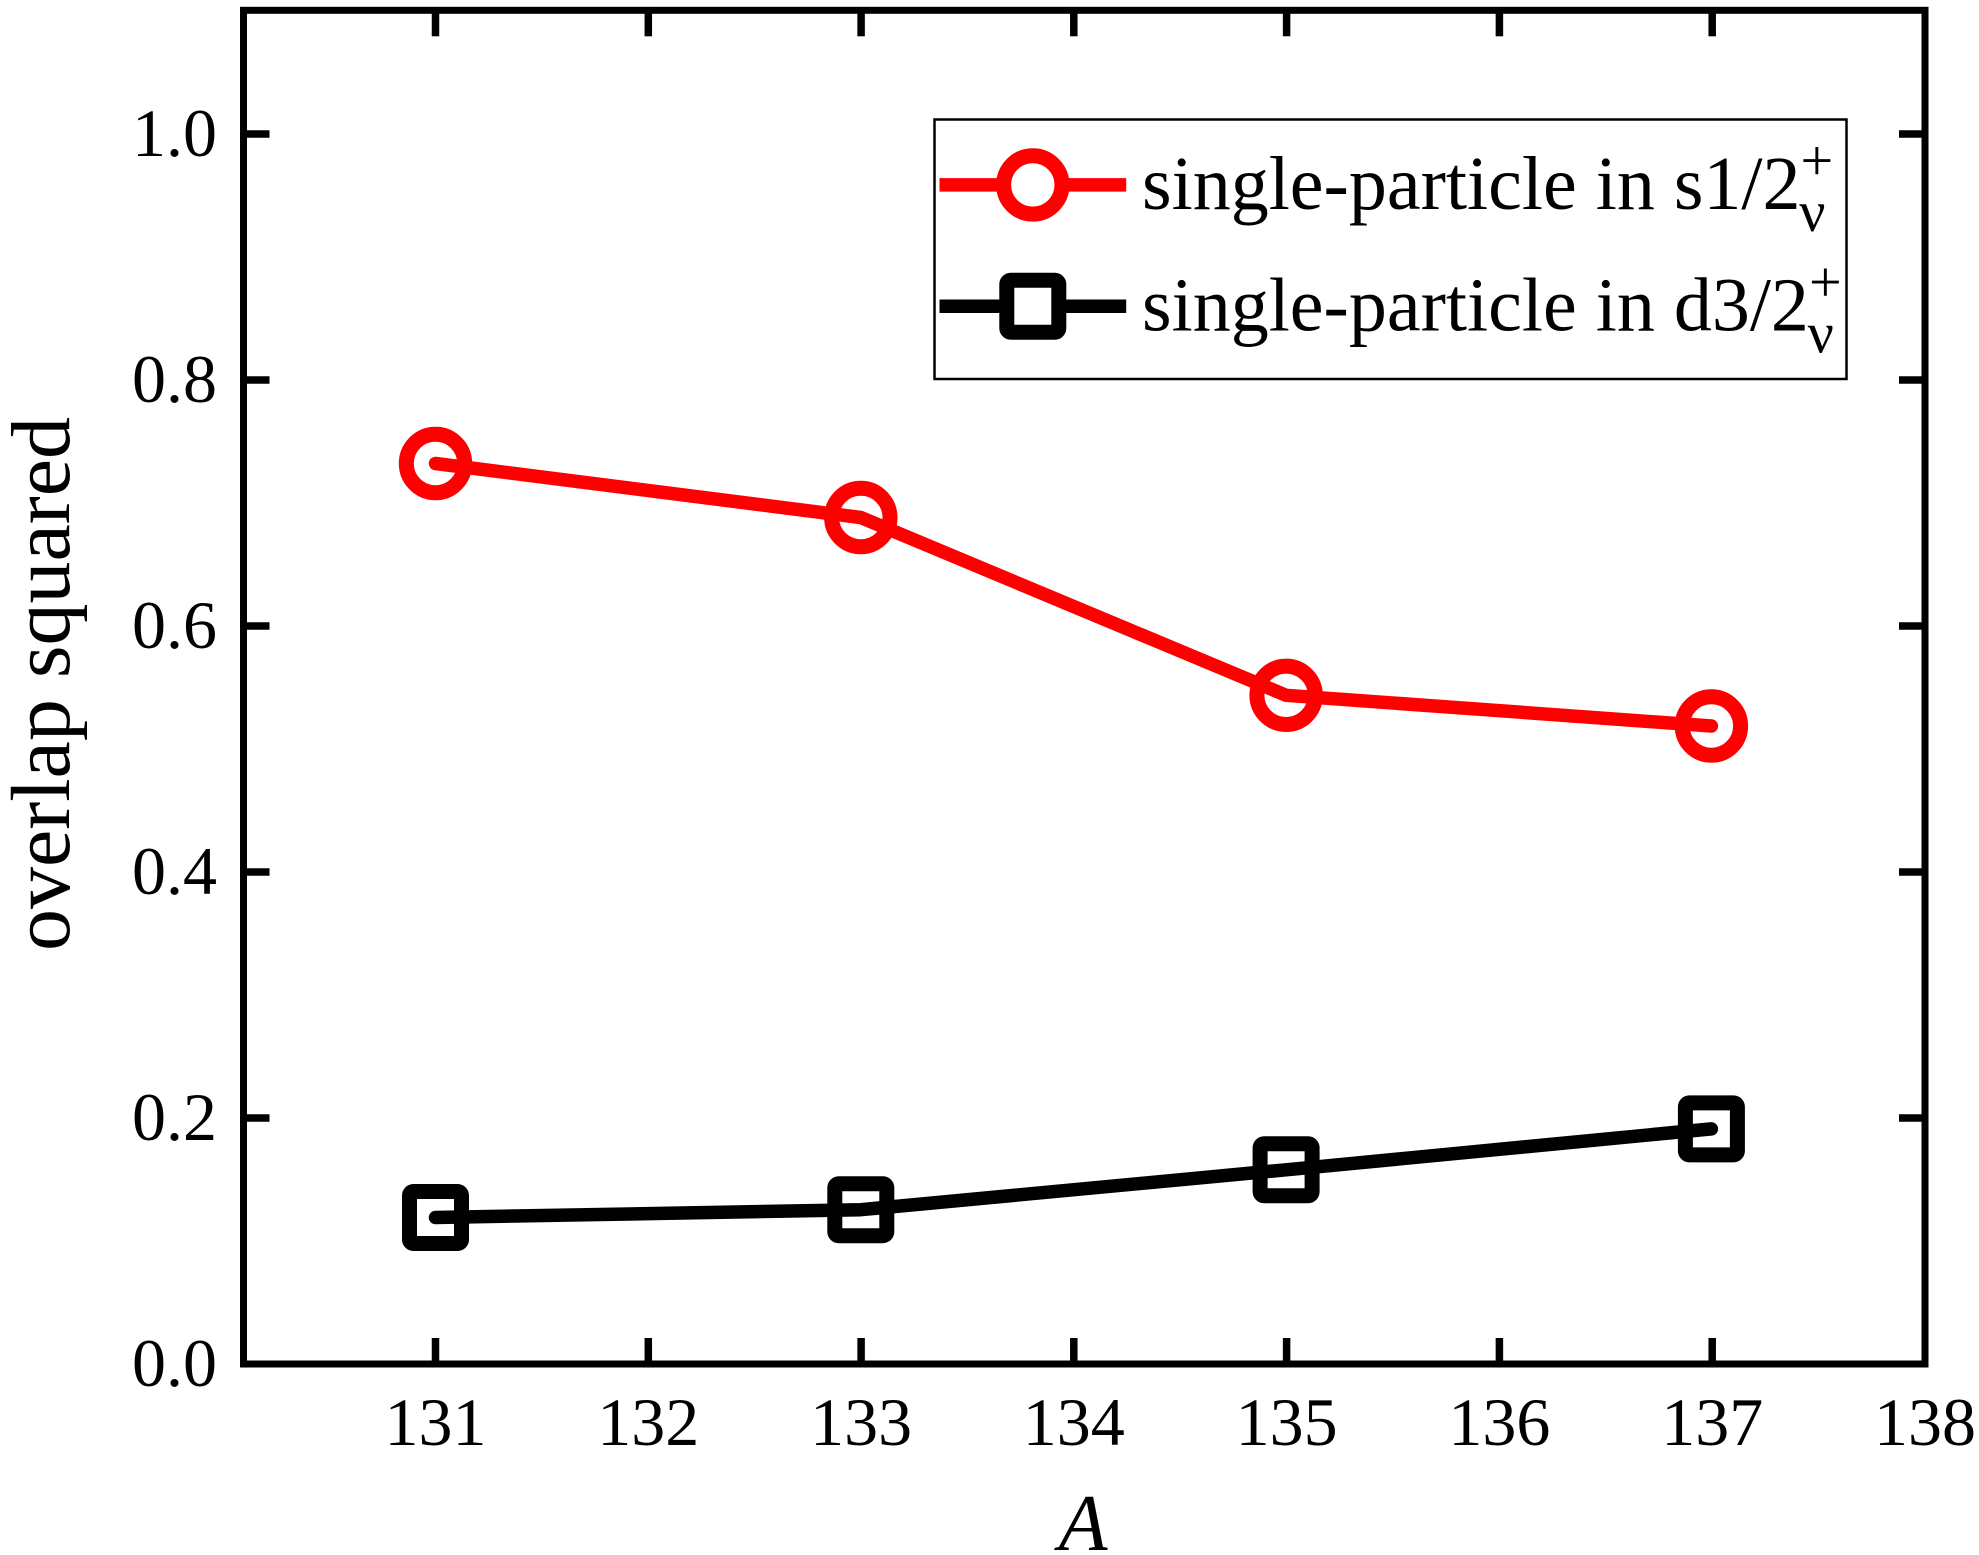 The image size is (1979, 1555). I want to click on svg-text: 136, so click(1499, 1422).